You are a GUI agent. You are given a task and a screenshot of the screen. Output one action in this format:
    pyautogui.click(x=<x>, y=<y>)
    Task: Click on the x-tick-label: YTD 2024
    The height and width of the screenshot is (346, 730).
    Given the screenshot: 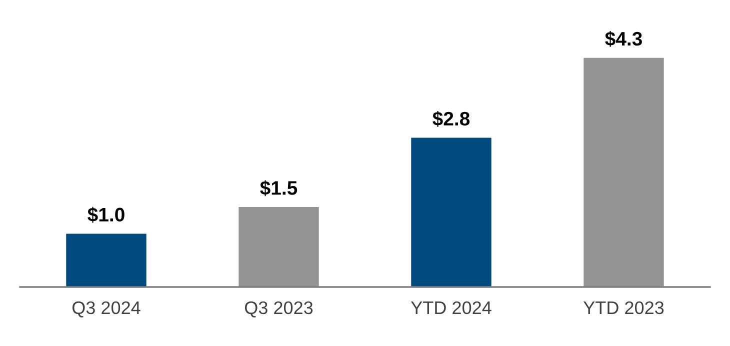 What is the action you would take?
    pyautogui.click(x=451, y=307)
    